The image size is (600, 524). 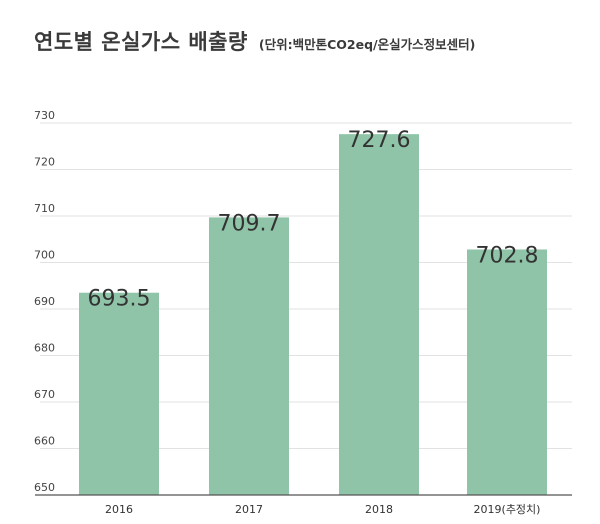 I want to click on x-tick-label: 2018, so click(x=379, y=509).